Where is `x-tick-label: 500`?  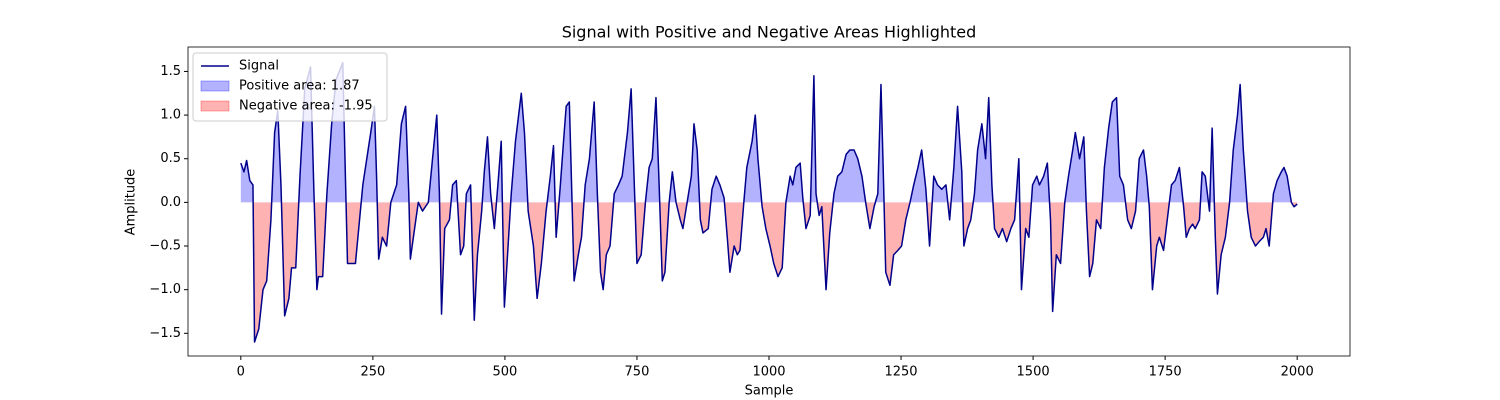 x-tick-label: 500 is located at coordinates (504, 372).